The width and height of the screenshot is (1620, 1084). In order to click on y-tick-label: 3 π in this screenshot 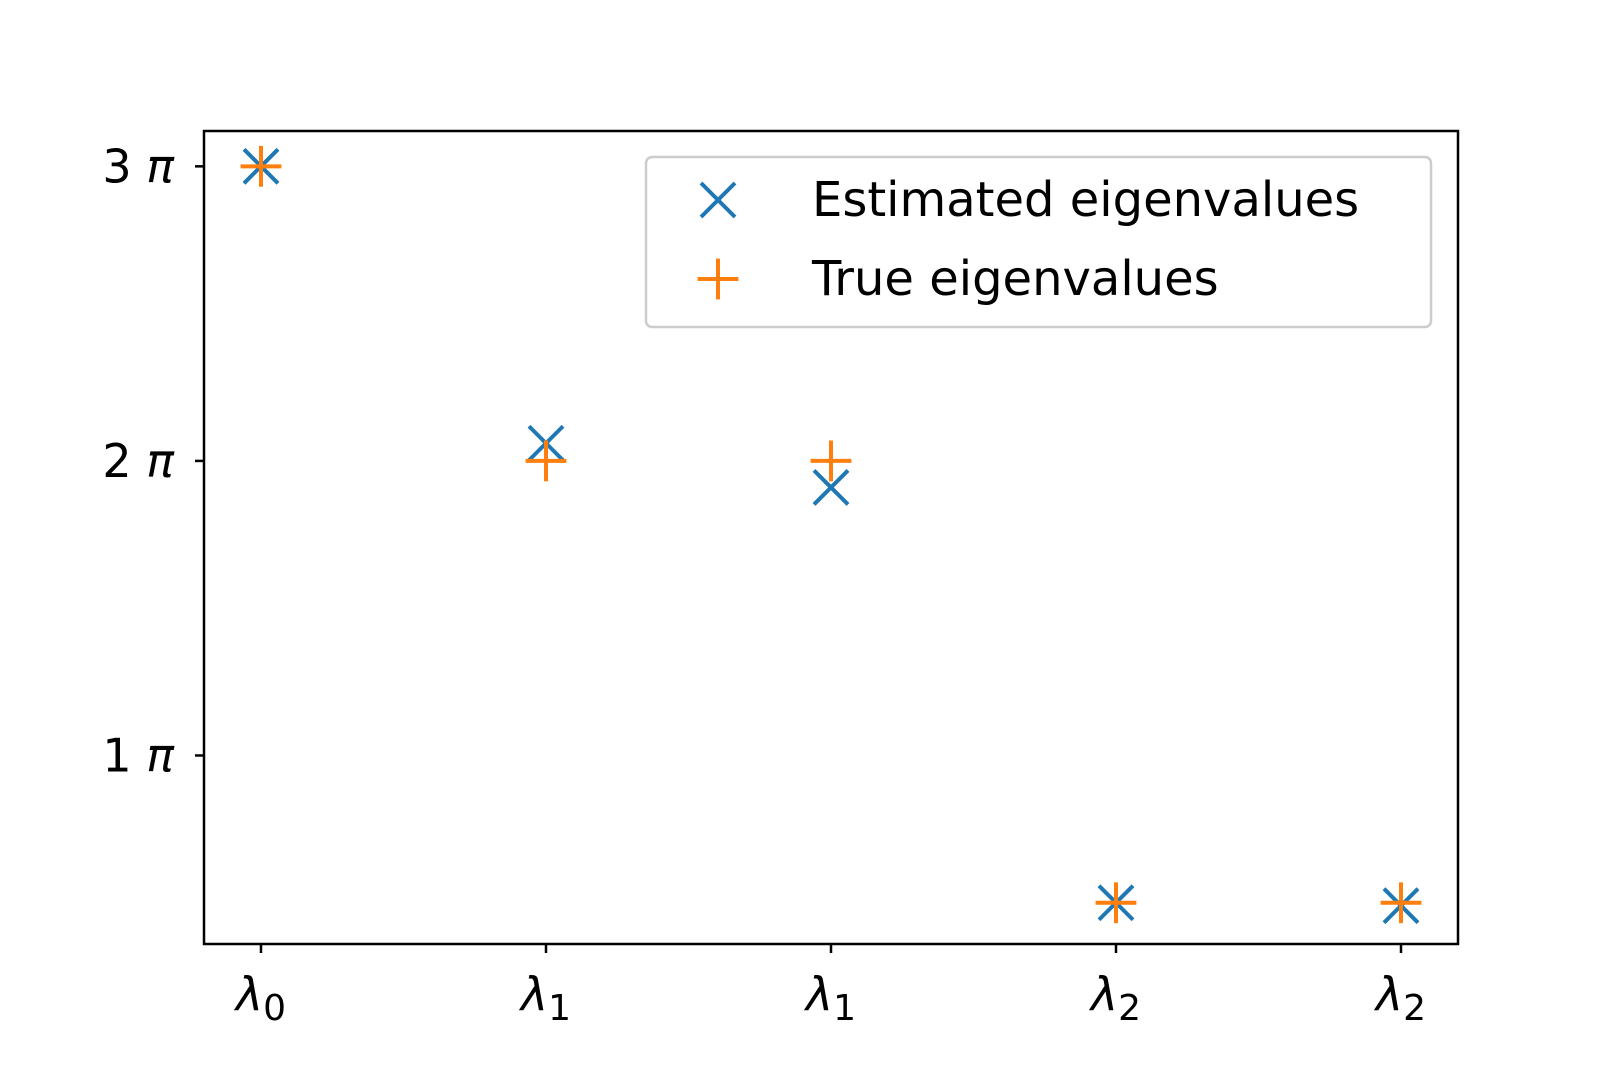, I will do `click(138, 166)`.